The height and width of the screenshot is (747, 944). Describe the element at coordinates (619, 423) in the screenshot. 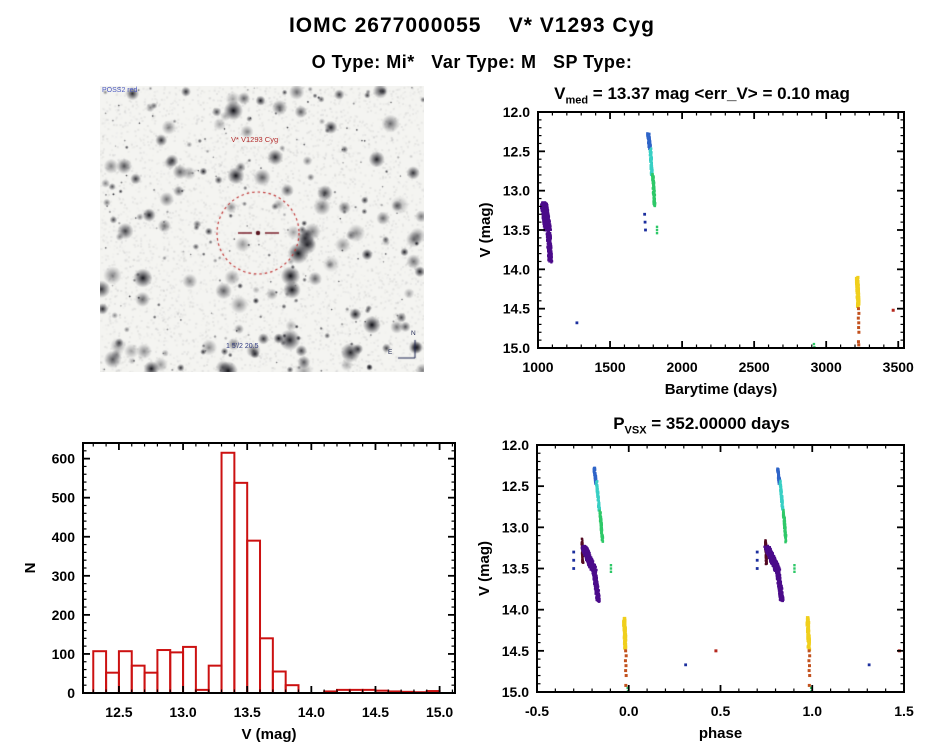

I see `phase-title-main: P` at that location.